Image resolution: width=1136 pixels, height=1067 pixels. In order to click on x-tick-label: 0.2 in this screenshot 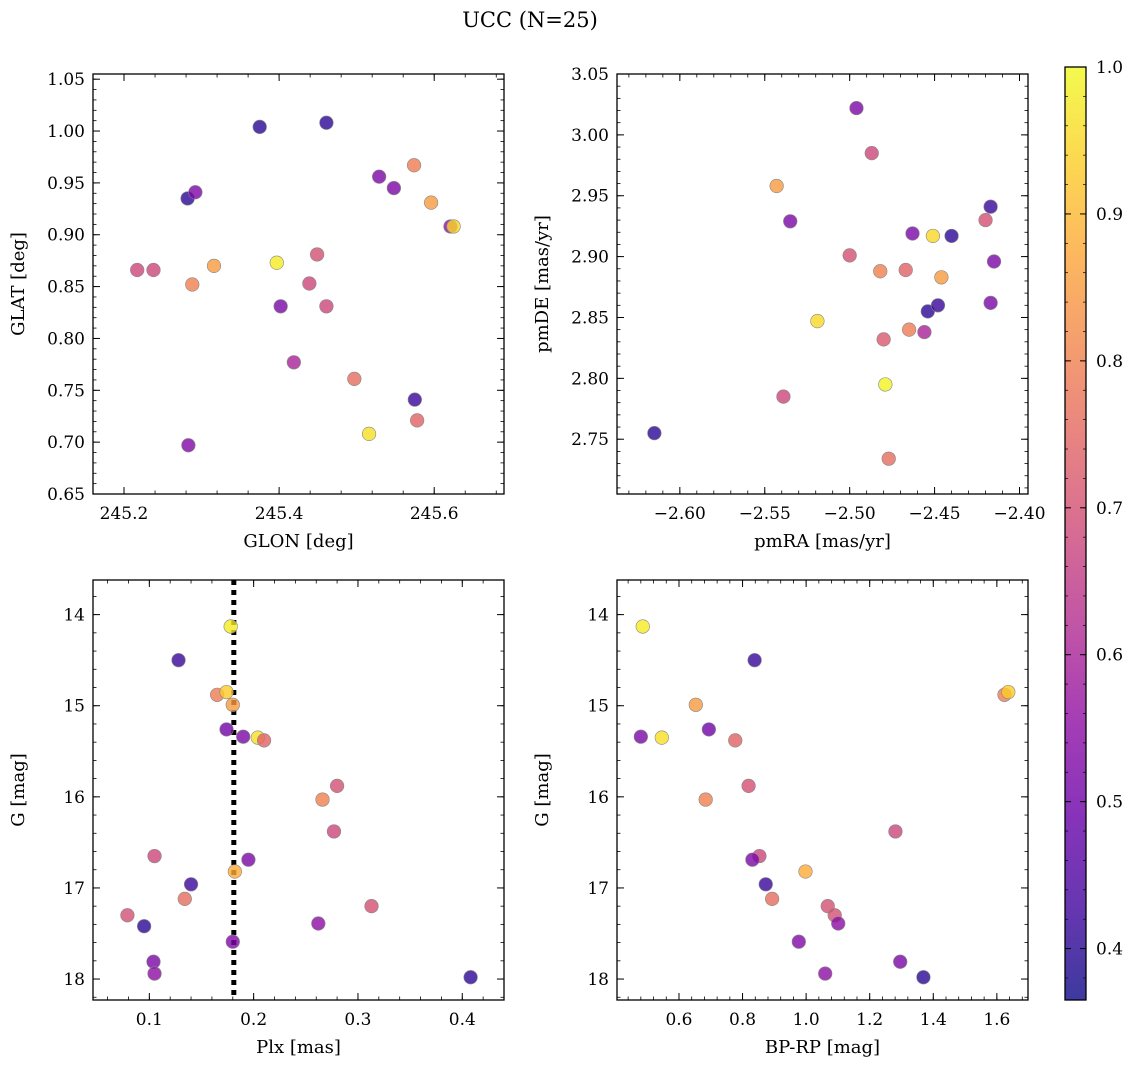, I will do `click(253, 1020)`.